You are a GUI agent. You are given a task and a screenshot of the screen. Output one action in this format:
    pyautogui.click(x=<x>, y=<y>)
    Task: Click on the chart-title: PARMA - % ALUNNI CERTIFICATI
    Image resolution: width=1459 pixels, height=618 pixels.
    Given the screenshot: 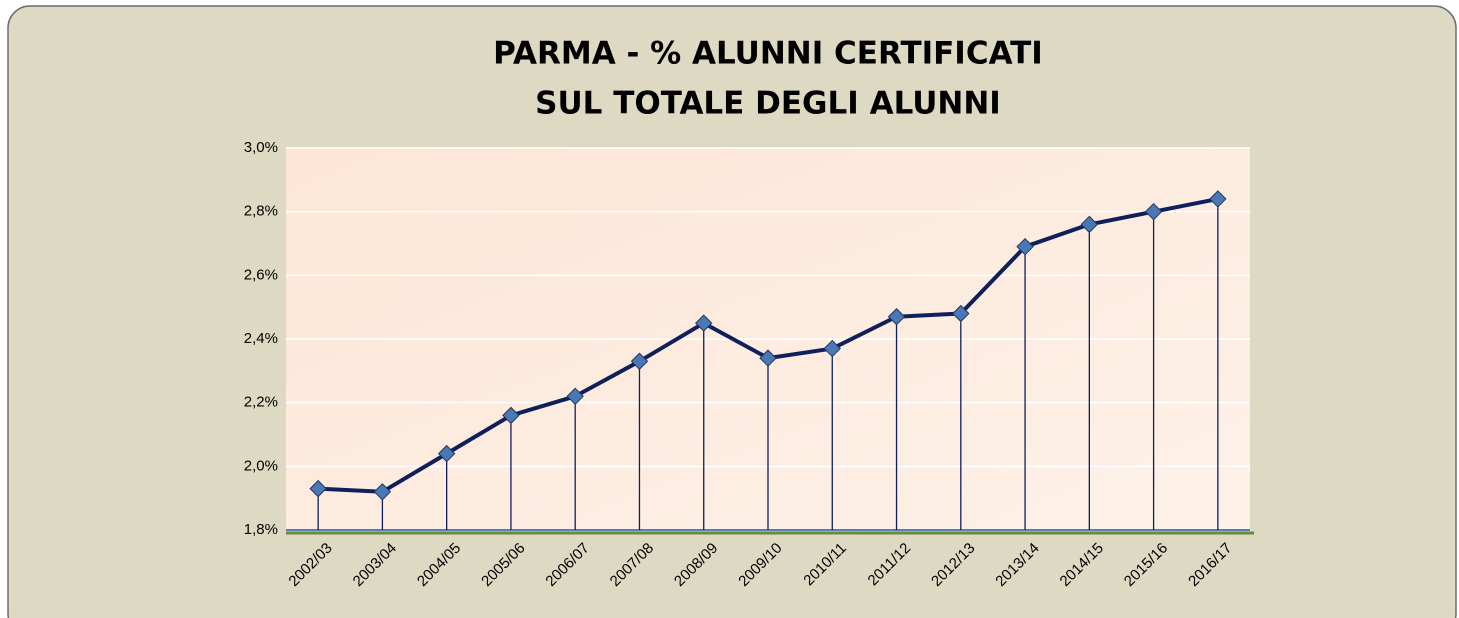 What is the action you would take?
    pyautogui.click(x=768, y=54)
    